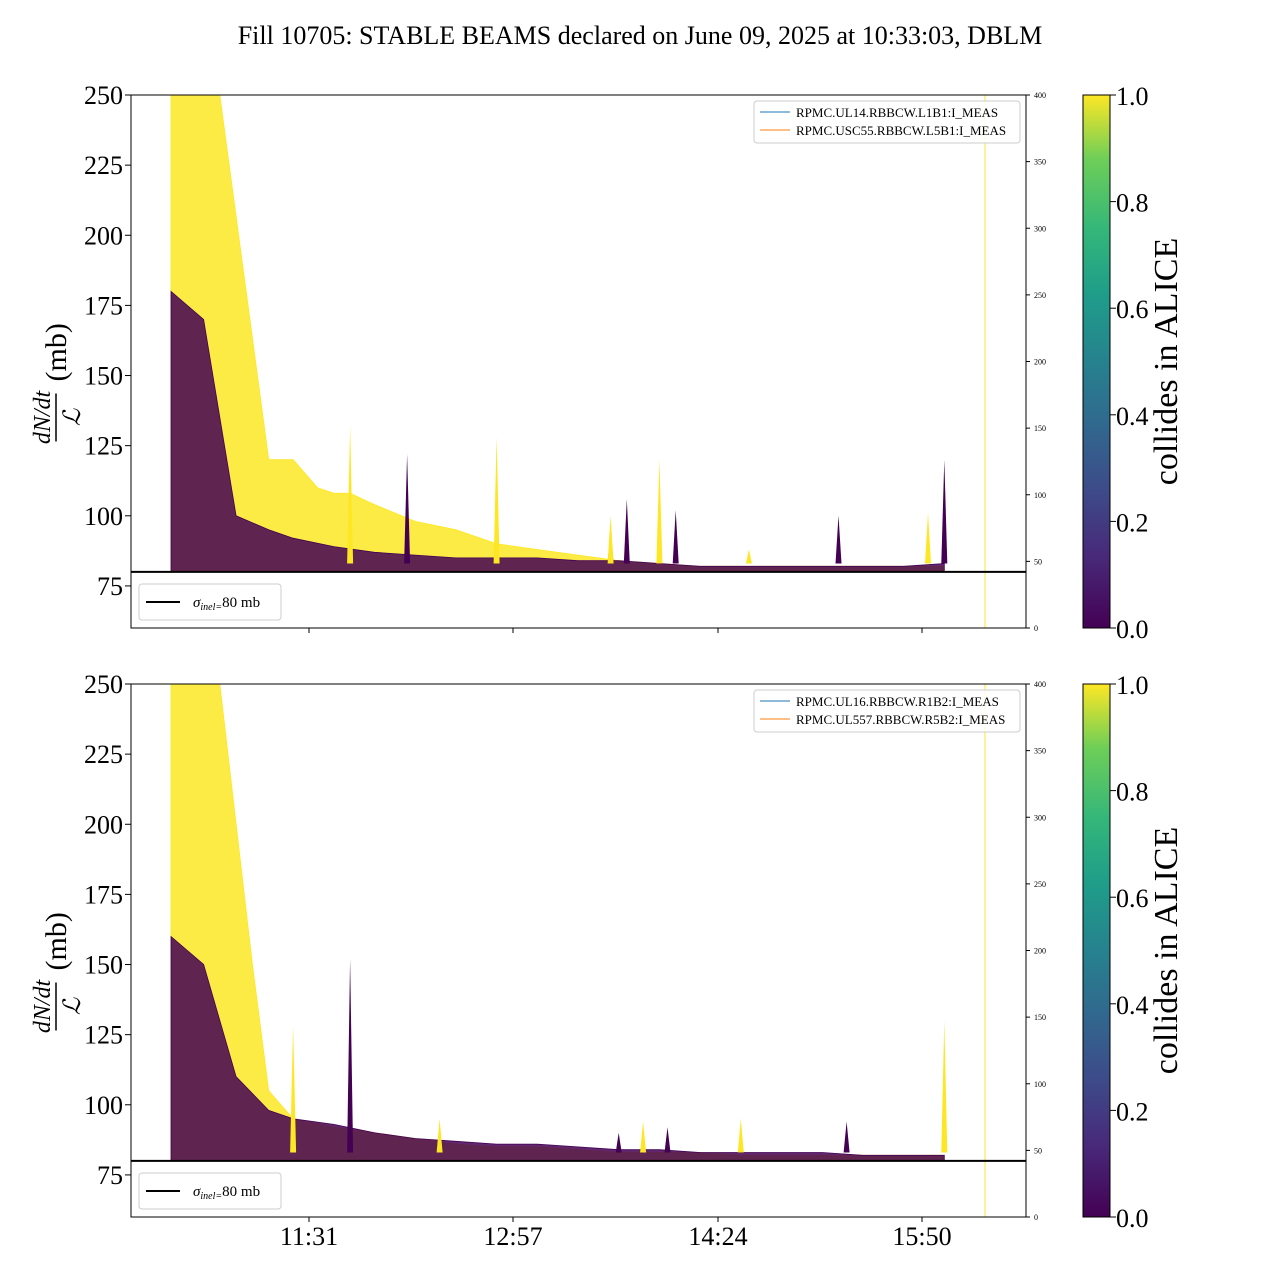  Describe the element at coordinates (103, 95) in the screenshot. I see `y-tick-label: 250` at that location.